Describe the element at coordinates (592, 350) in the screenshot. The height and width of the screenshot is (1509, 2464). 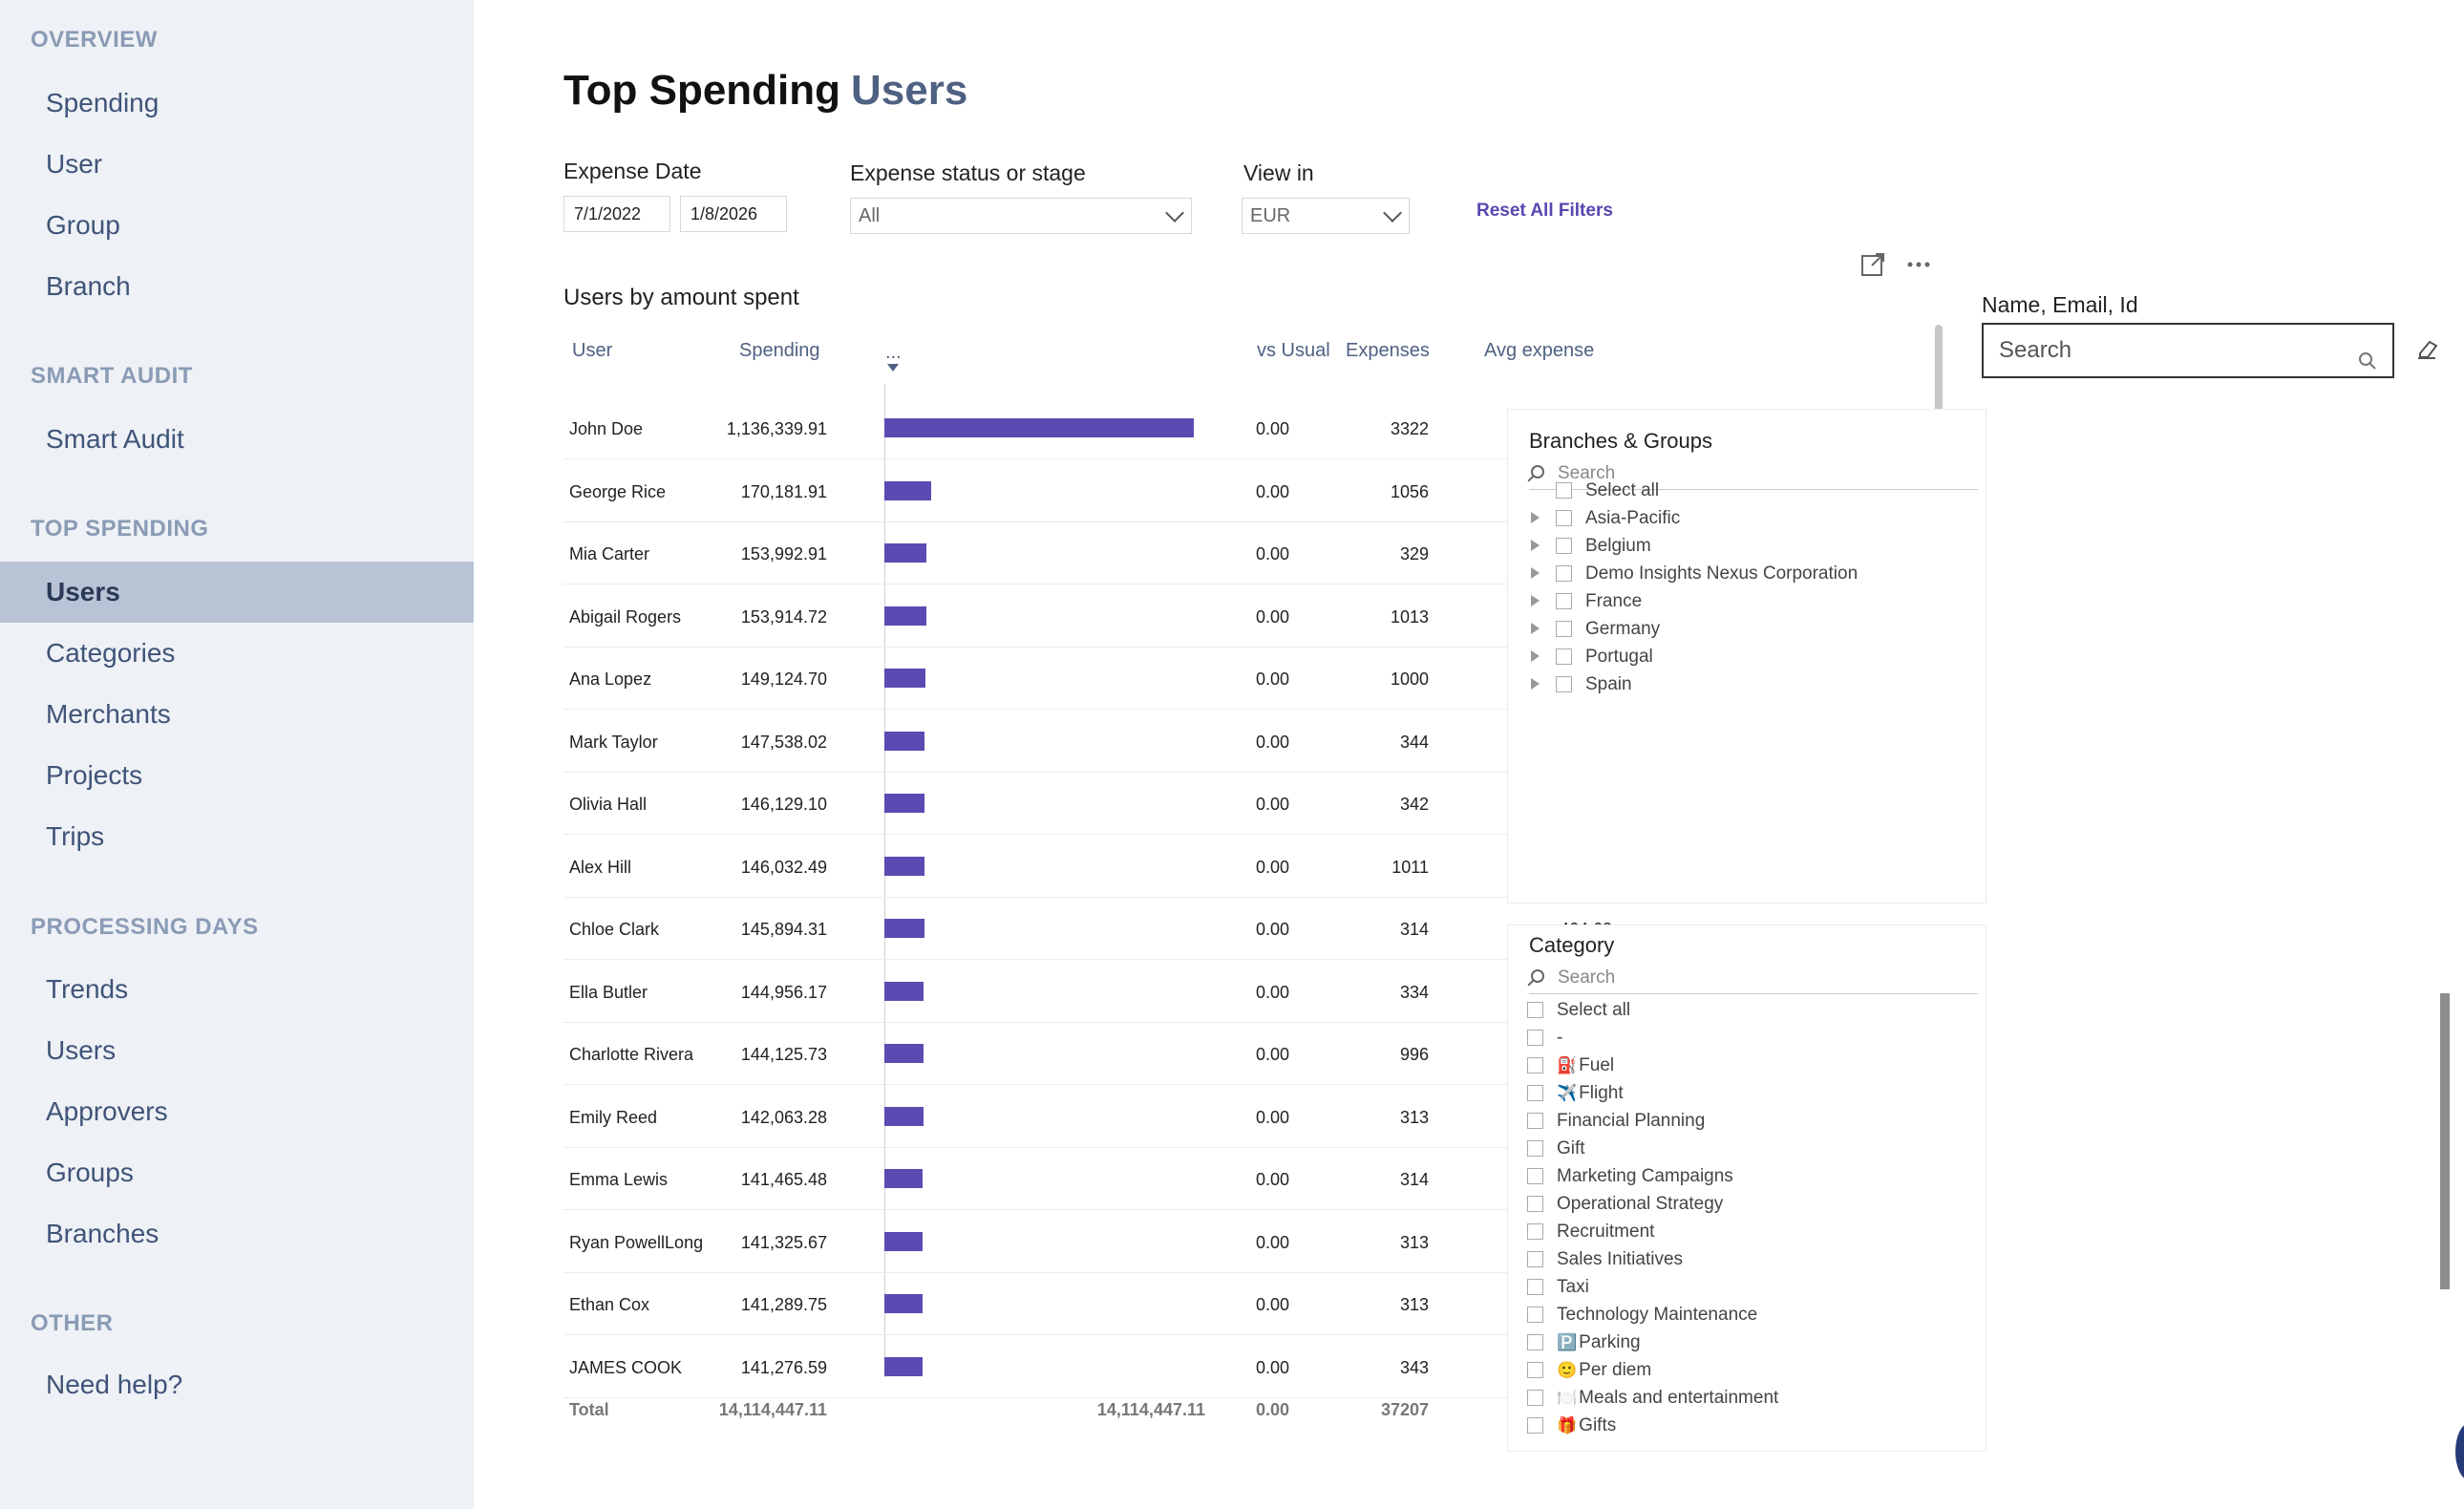
I see `column-header-user: User` at that location.